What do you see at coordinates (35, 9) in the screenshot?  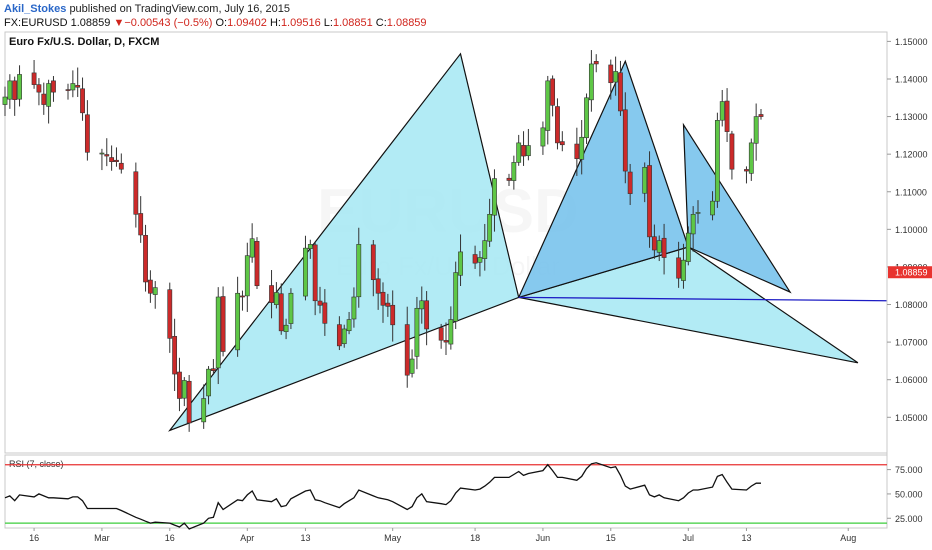 I see `author-link: Akil_Stokes` at bounding box center [35, 9].